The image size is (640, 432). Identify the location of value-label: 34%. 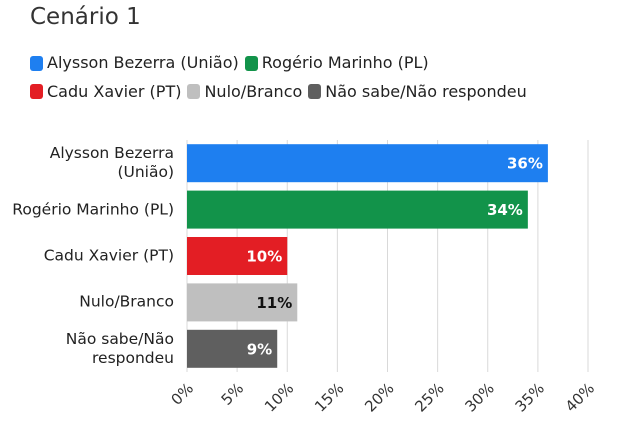
(505, 210).